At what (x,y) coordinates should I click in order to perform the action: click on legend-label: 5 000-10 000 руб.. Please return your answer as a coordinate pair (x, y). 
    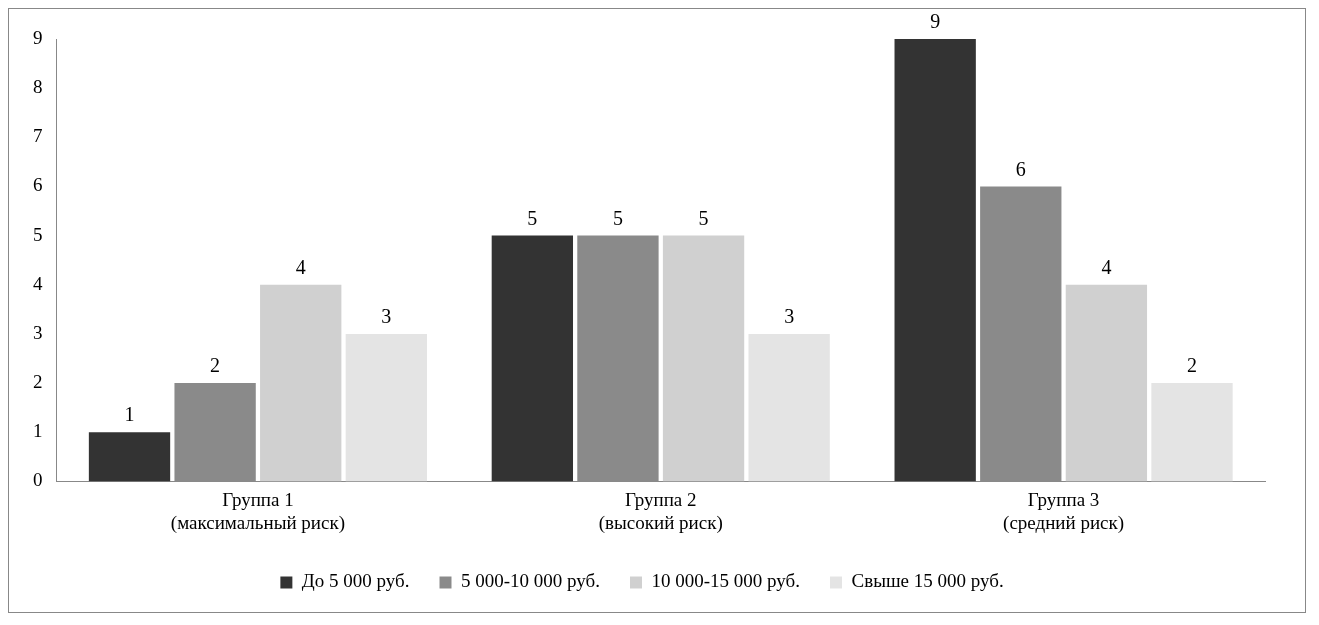
    Looking at the image, I should click on (530, 581).